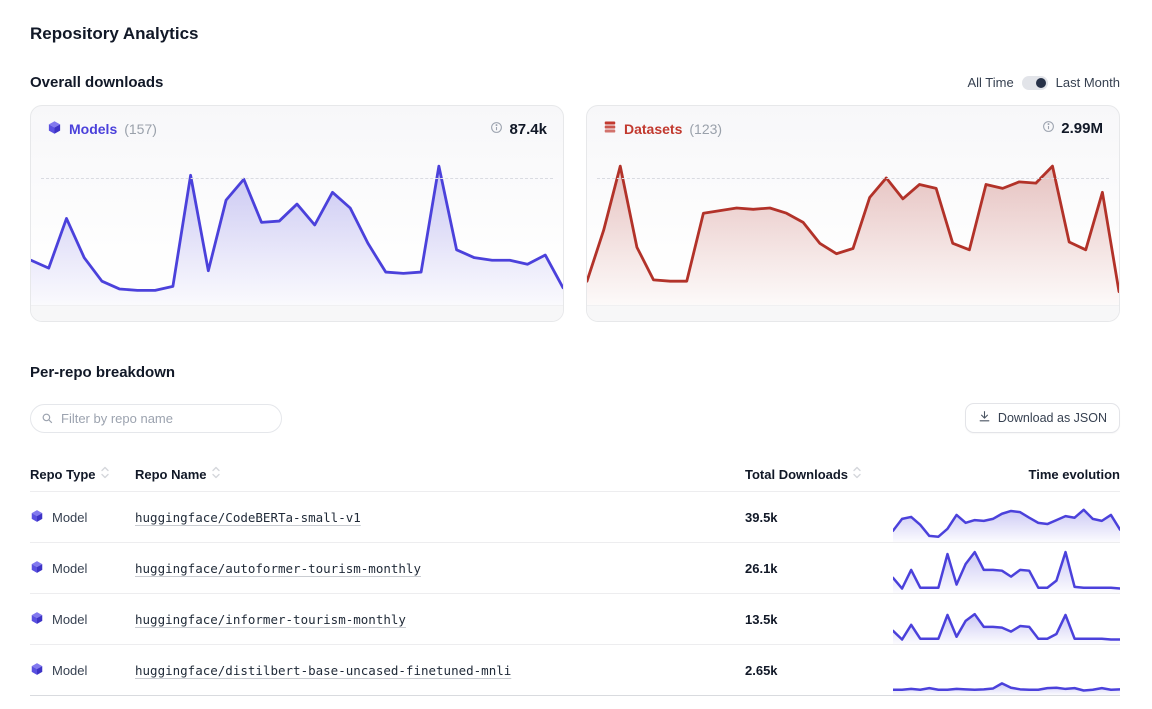 This screenshot has width=1152, height=709. I want to click on models-chart-area, so click(297, 230).